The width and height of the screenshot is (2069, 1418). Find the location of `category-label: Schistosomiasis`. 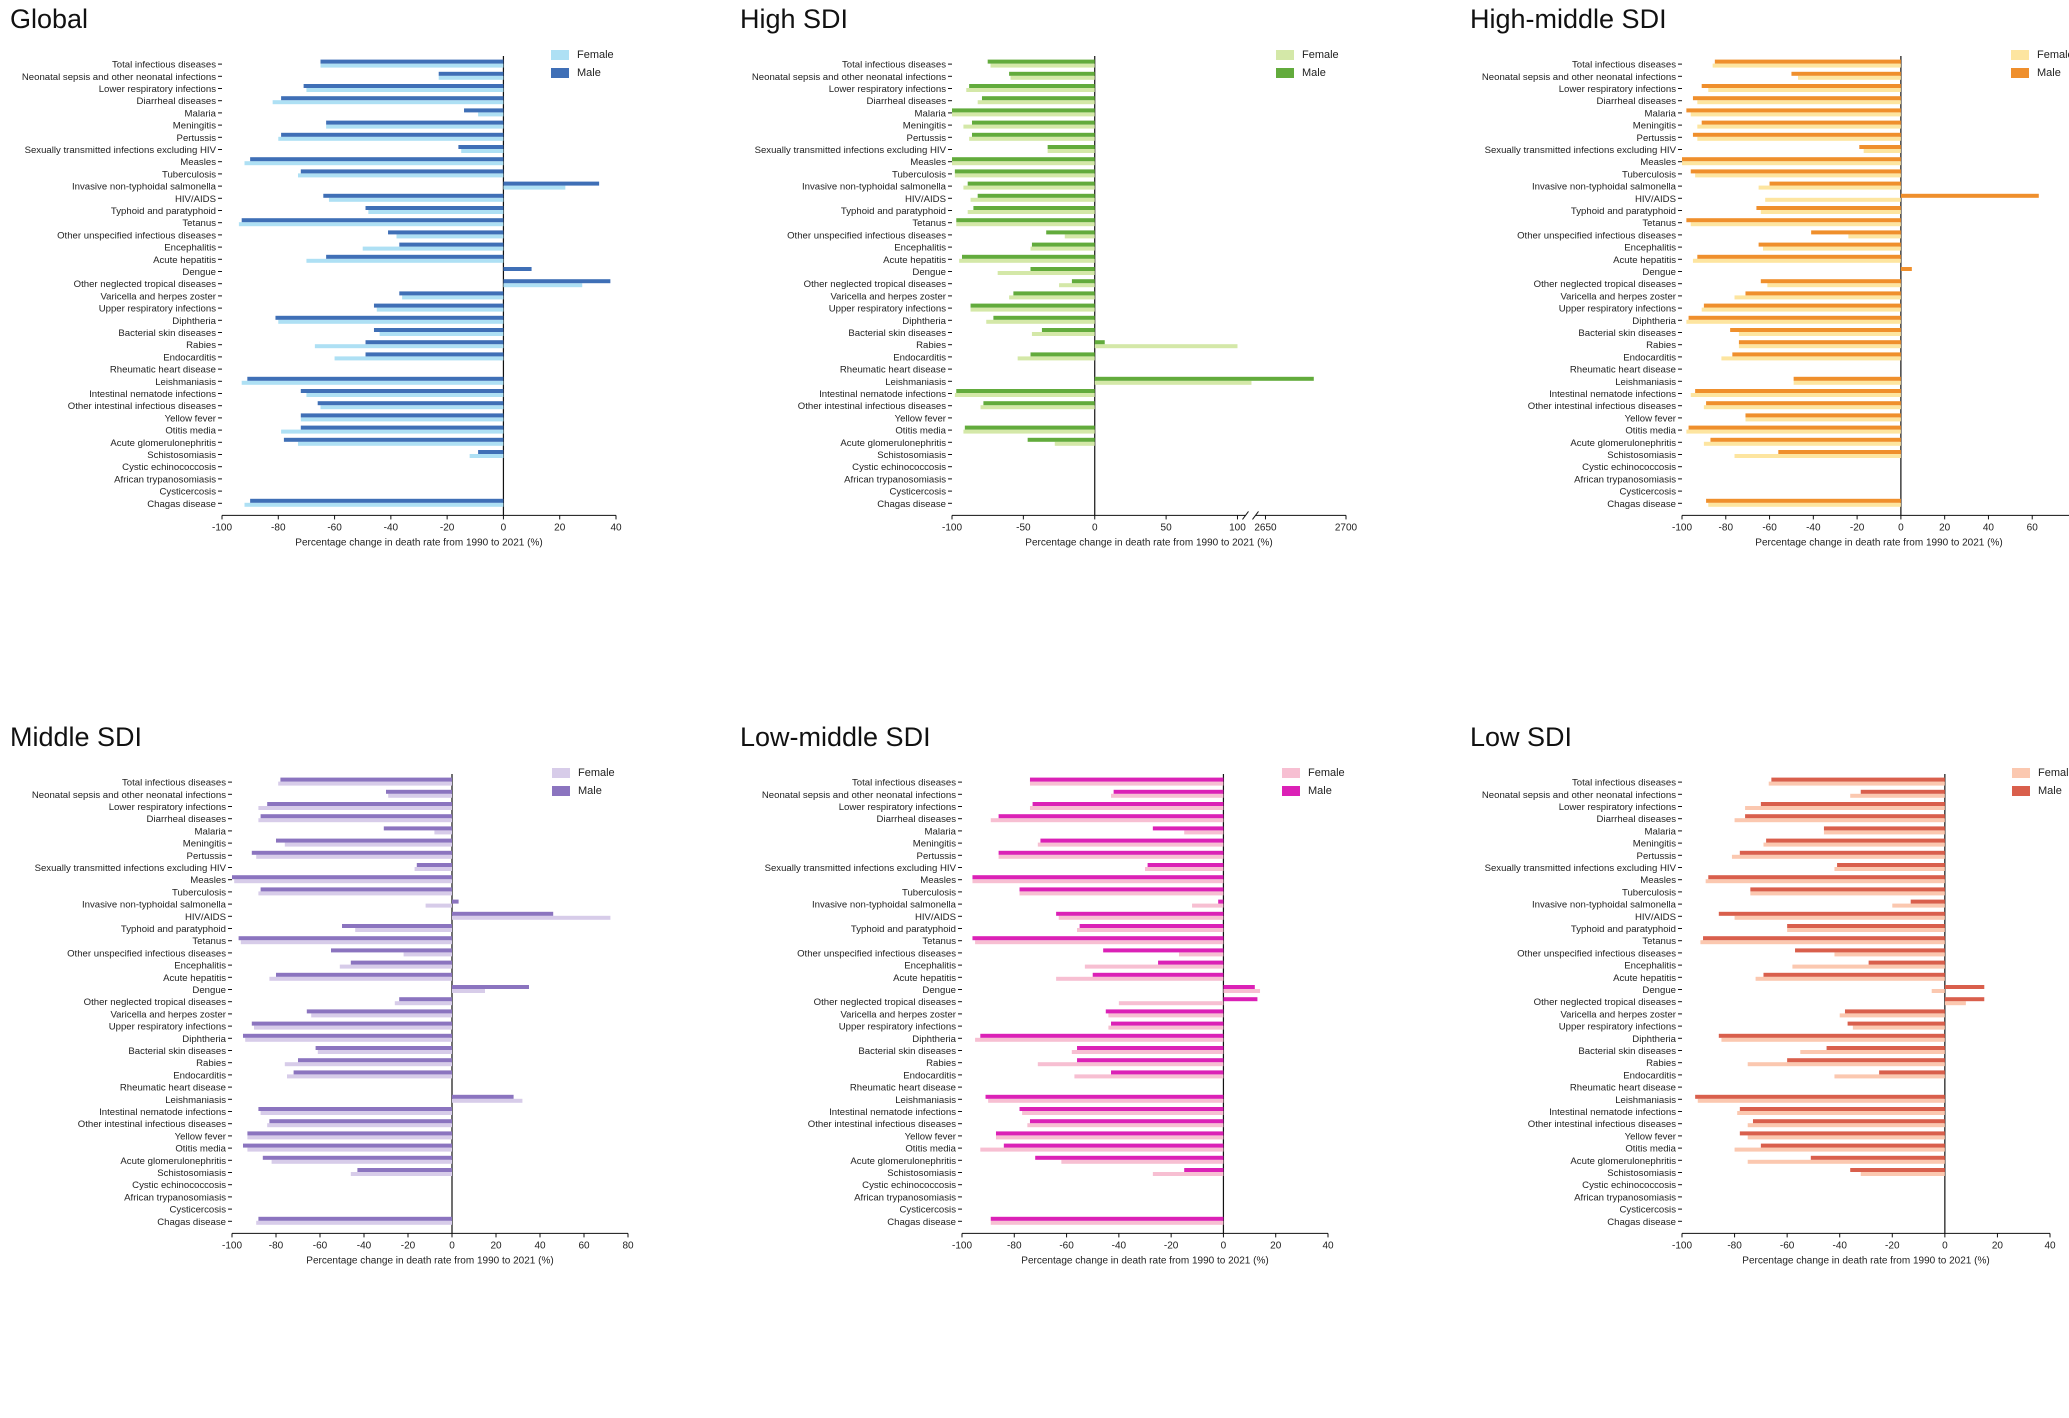

category-label: Schistosomiasis is located at coordinates (181, 455).